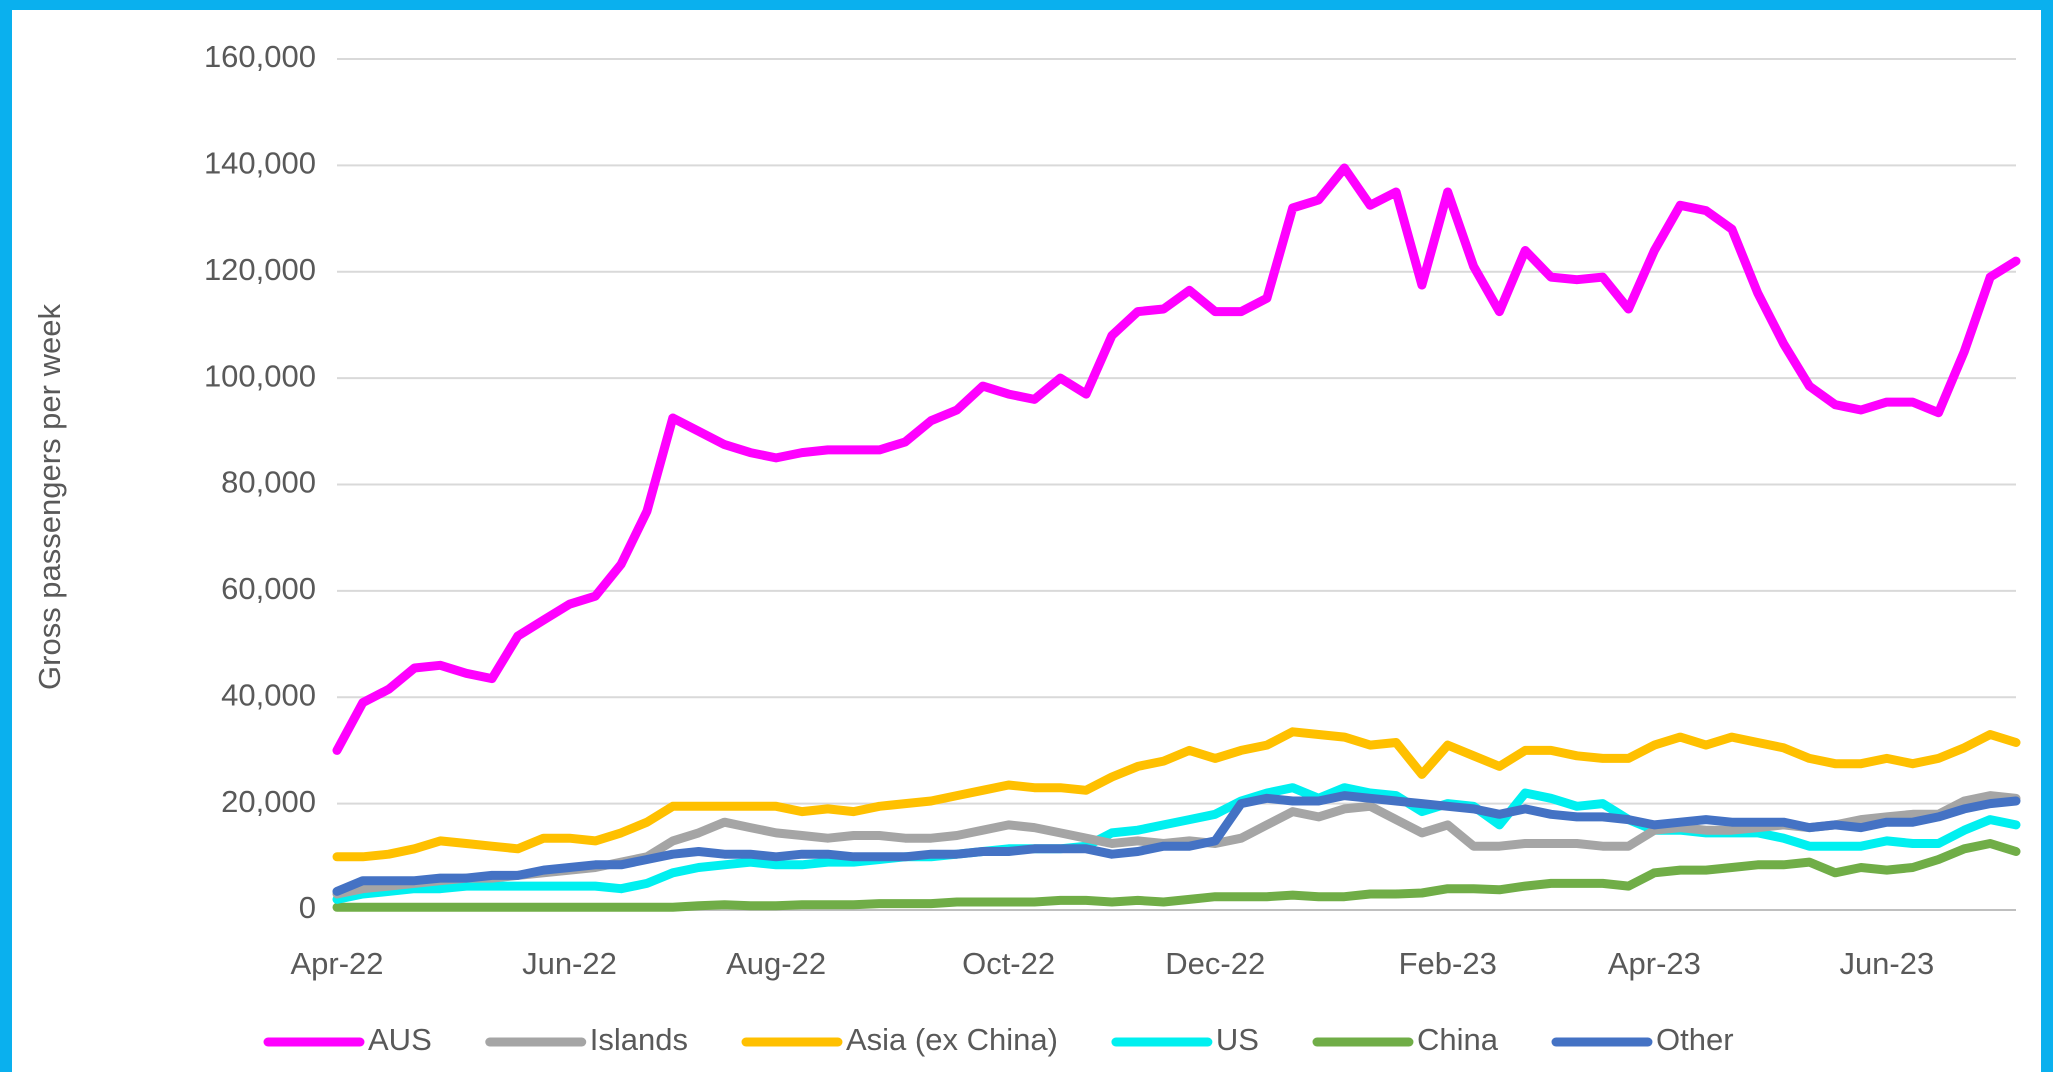 This screenshot has width=2053, height=1072. I want to click on y-tick-label: 80,000, so click(268, 482).